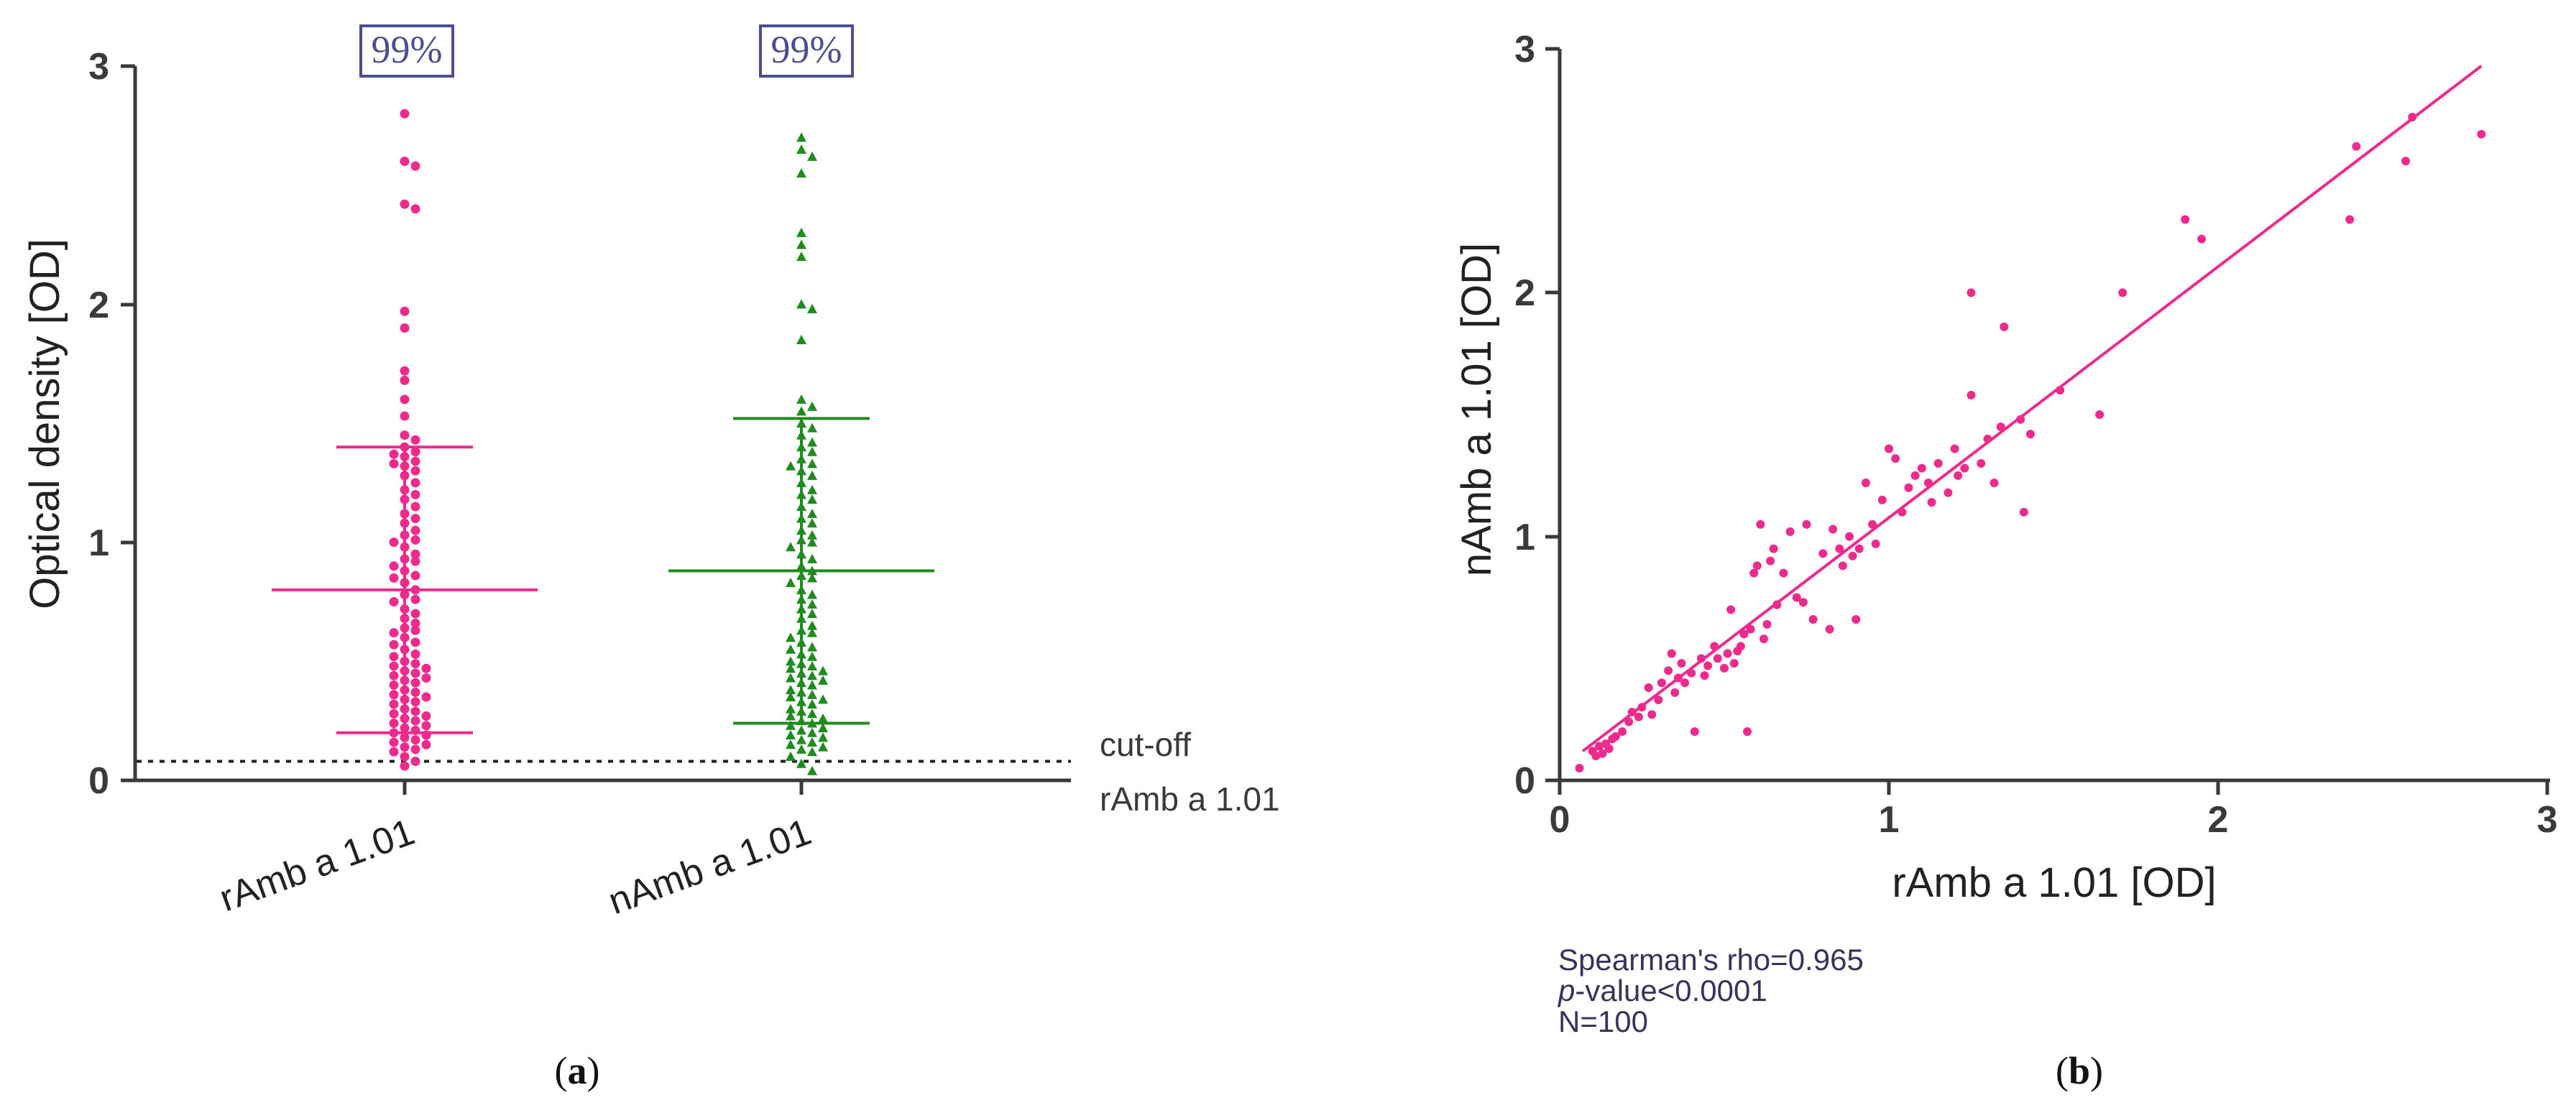 The image size is (2576, 1103). I want to click on stats-n: N=100, so click(1603, 1022).